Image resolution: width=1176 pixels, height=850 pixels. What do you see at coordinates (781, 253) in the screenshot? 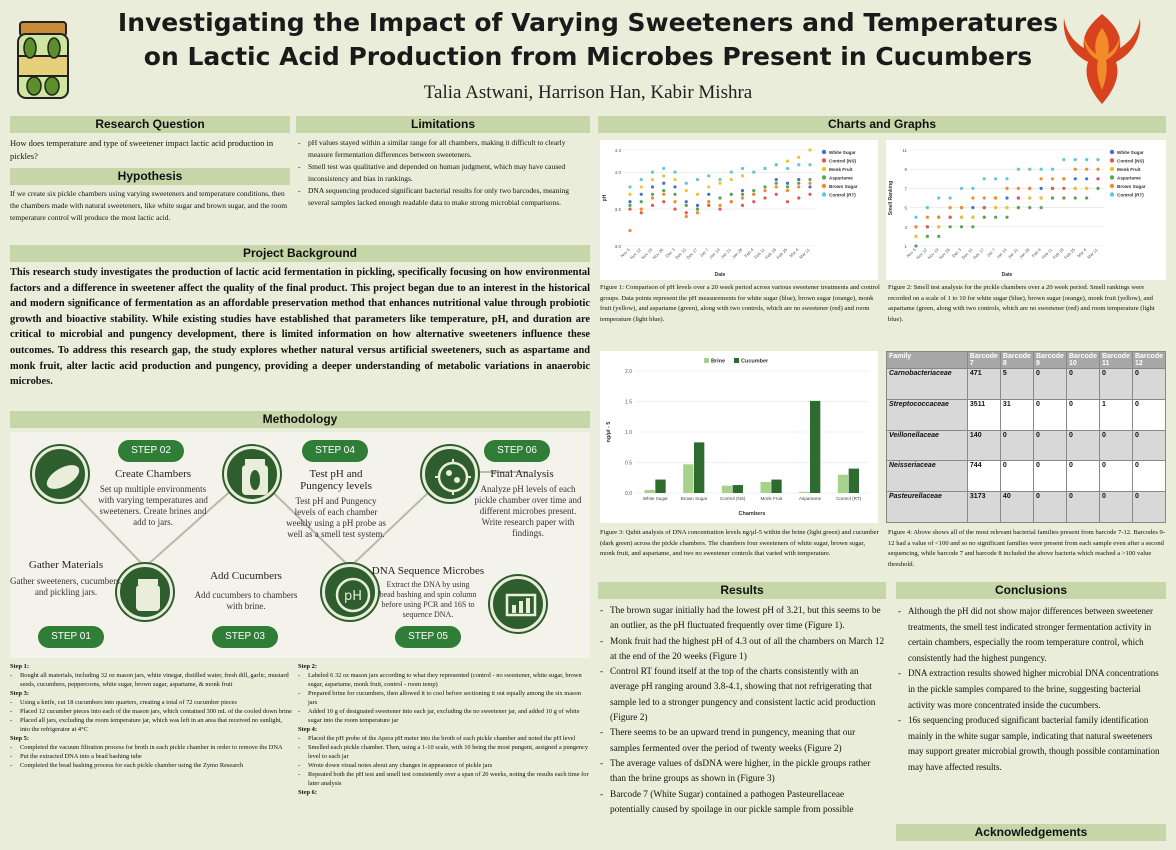
I see `x-tick-label: Feb 25` at bounding box center [781, 253].